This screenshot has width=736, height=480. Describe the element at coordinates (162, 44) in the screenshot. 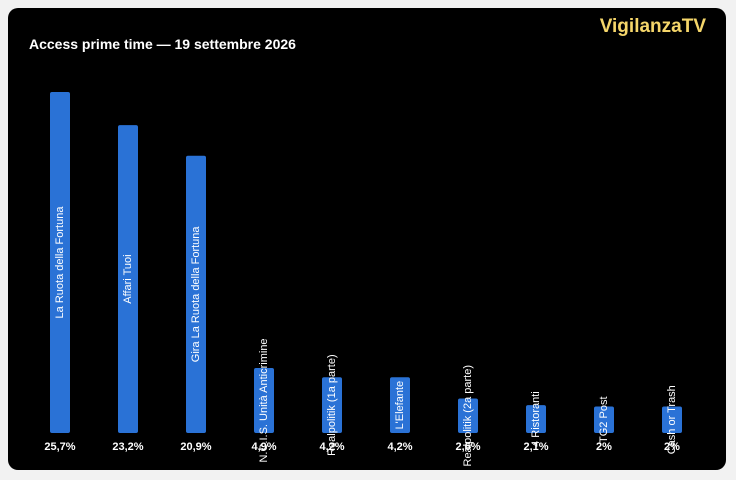

I see `chart-title: Access prime time — 19 settembre 2026` at that location.